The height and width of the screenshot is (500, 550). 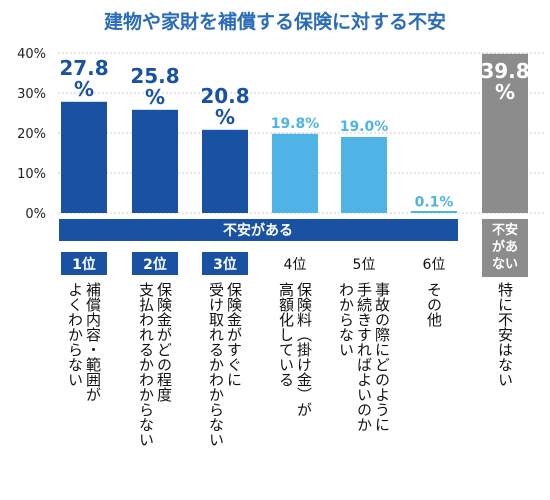 What do you see at coordinates (505, 264) in the screenshot?
I see `group-label-none: ない` at bounding box center [505, 264].